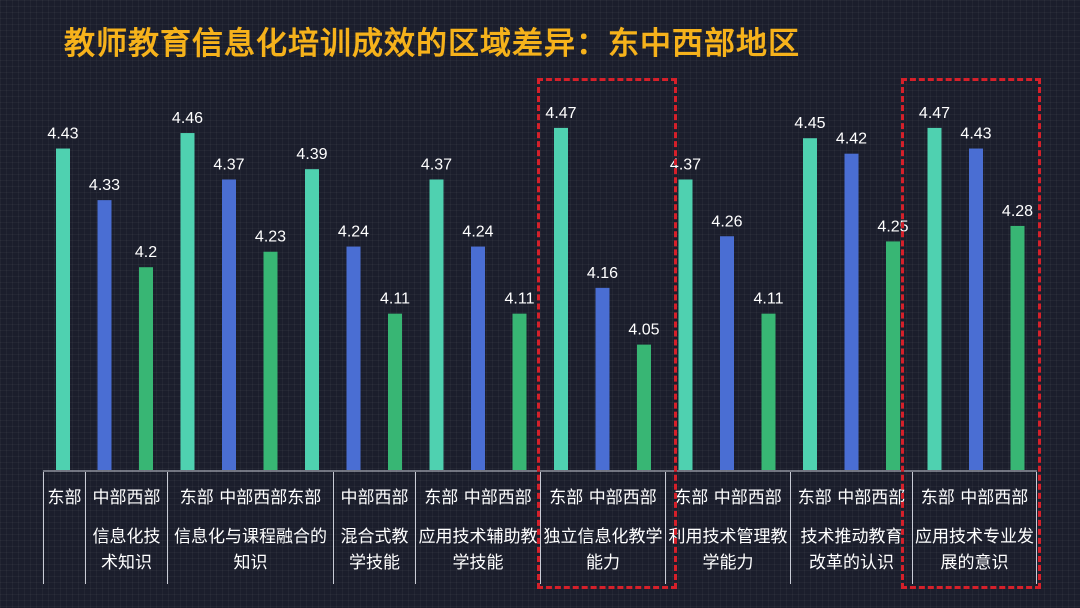 This screenshot has width=1080, height=608. What do you see at coordinates (432, 44) in the screenshot?
I see `chart-title: 教师教育信息化培训成效的区域差异：东中西部地区` at bounding box center [432, 44].